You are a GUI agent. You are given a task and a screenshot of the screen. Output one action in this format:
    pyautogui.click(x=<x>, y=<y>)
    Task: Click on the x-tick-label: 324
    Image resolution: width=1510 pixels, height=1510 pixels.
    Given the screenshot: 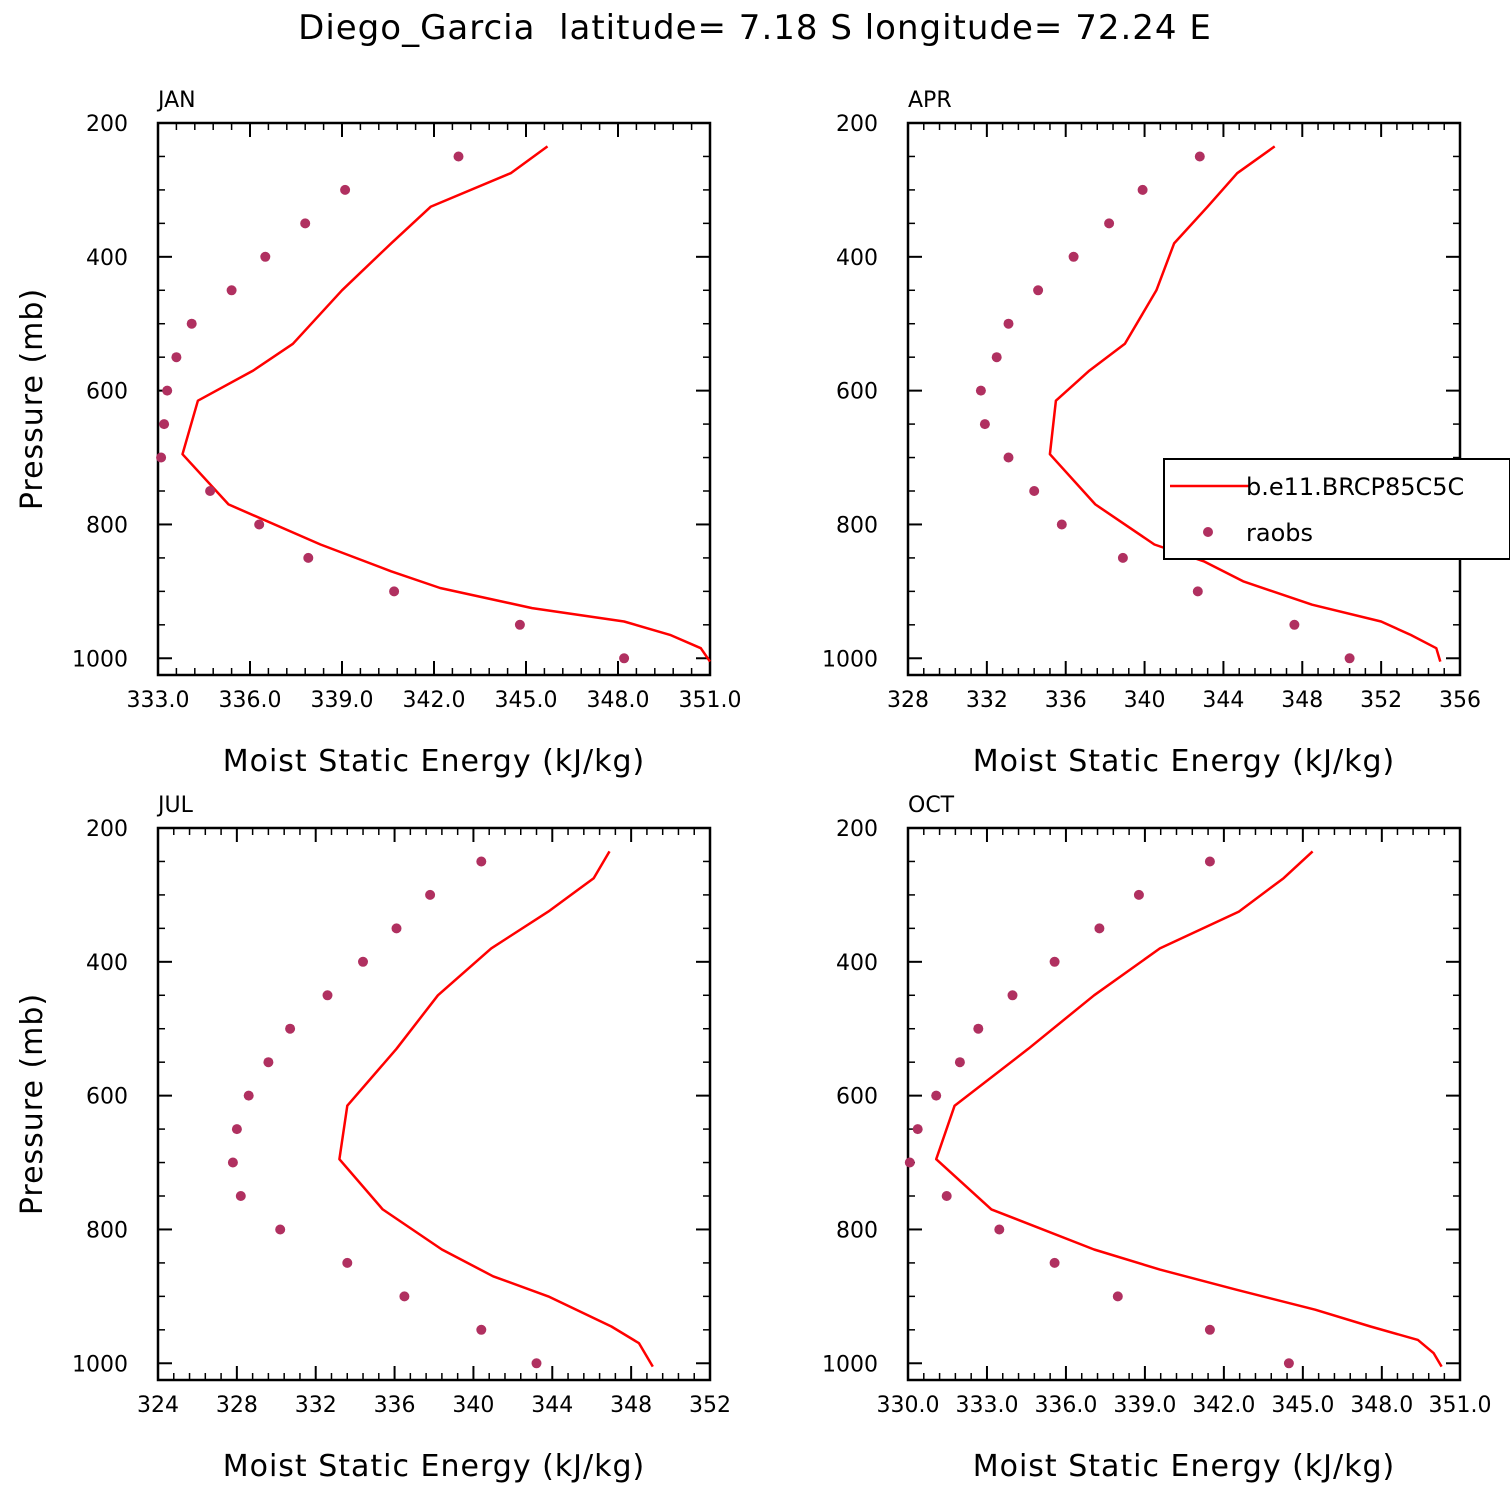 What is the action you would take?
    pyautogui.click(x=158, y=1405)
    